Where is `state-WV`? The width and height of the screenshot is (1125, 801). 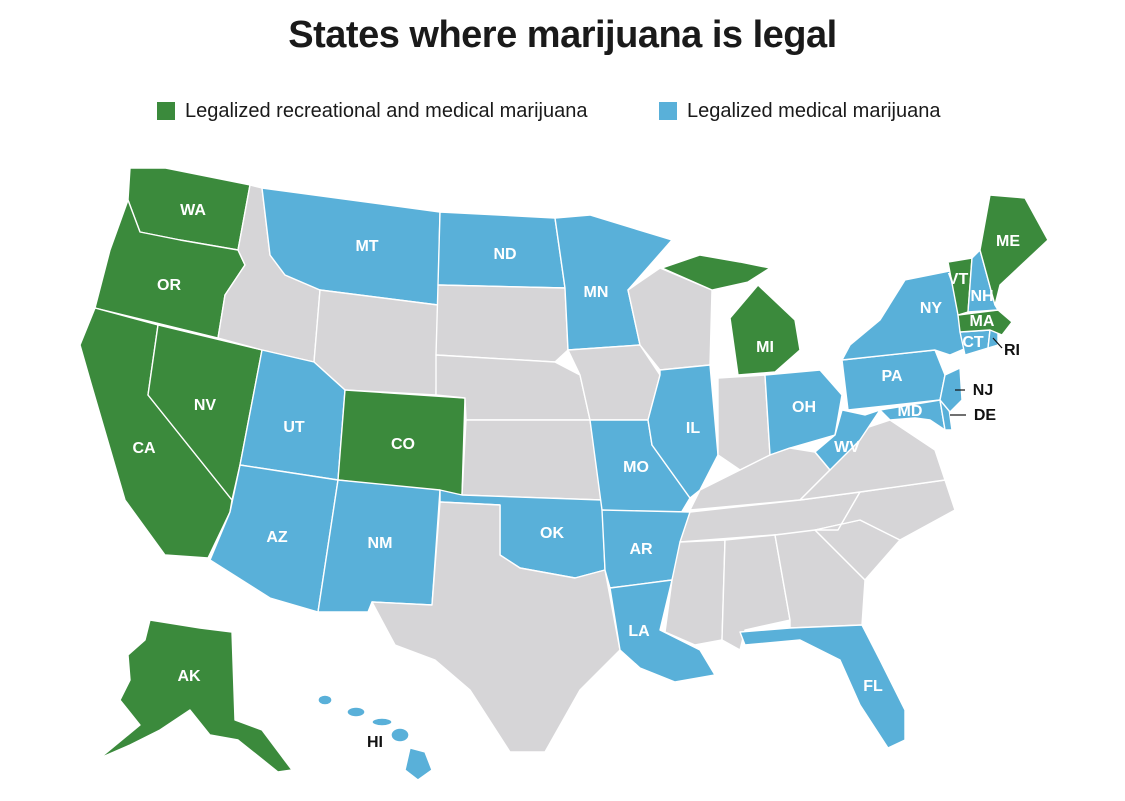 state-WV is located at coordinates (847, 440).